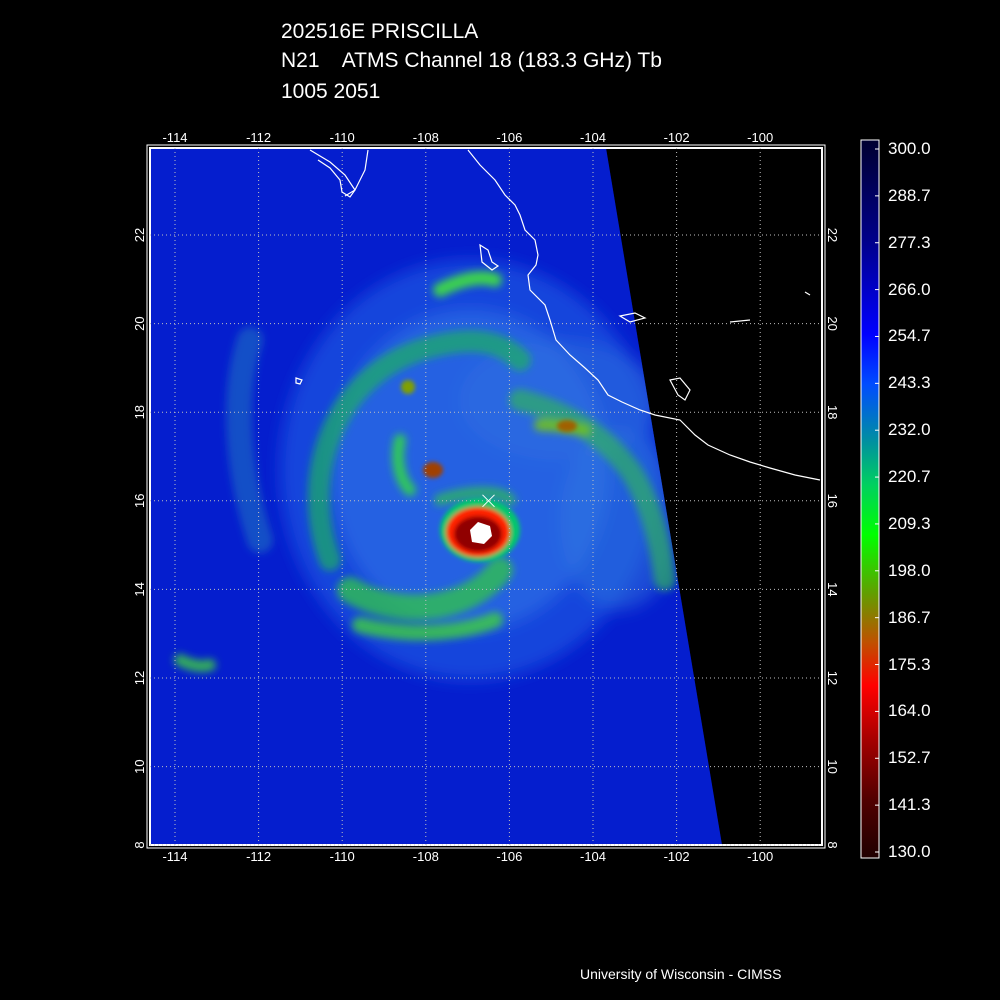 Image resolution: width=1000 pixels, height=1000 pixels. What do you see at coordinates (909, 570) in the screenshot?
I see `colorbar-label: 198.0` at bounding box center [909, 570].